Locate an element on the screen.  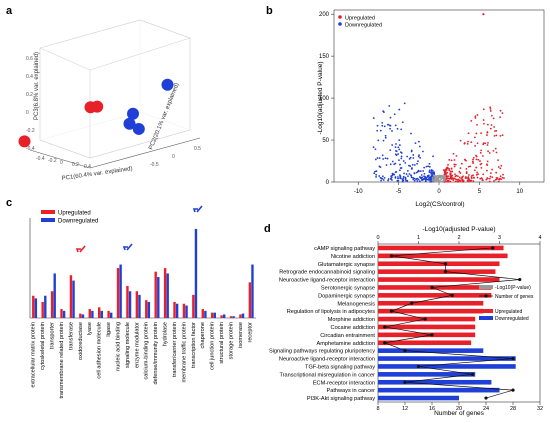
kegg-xtick: 8 is located at coordinates (377, 409).